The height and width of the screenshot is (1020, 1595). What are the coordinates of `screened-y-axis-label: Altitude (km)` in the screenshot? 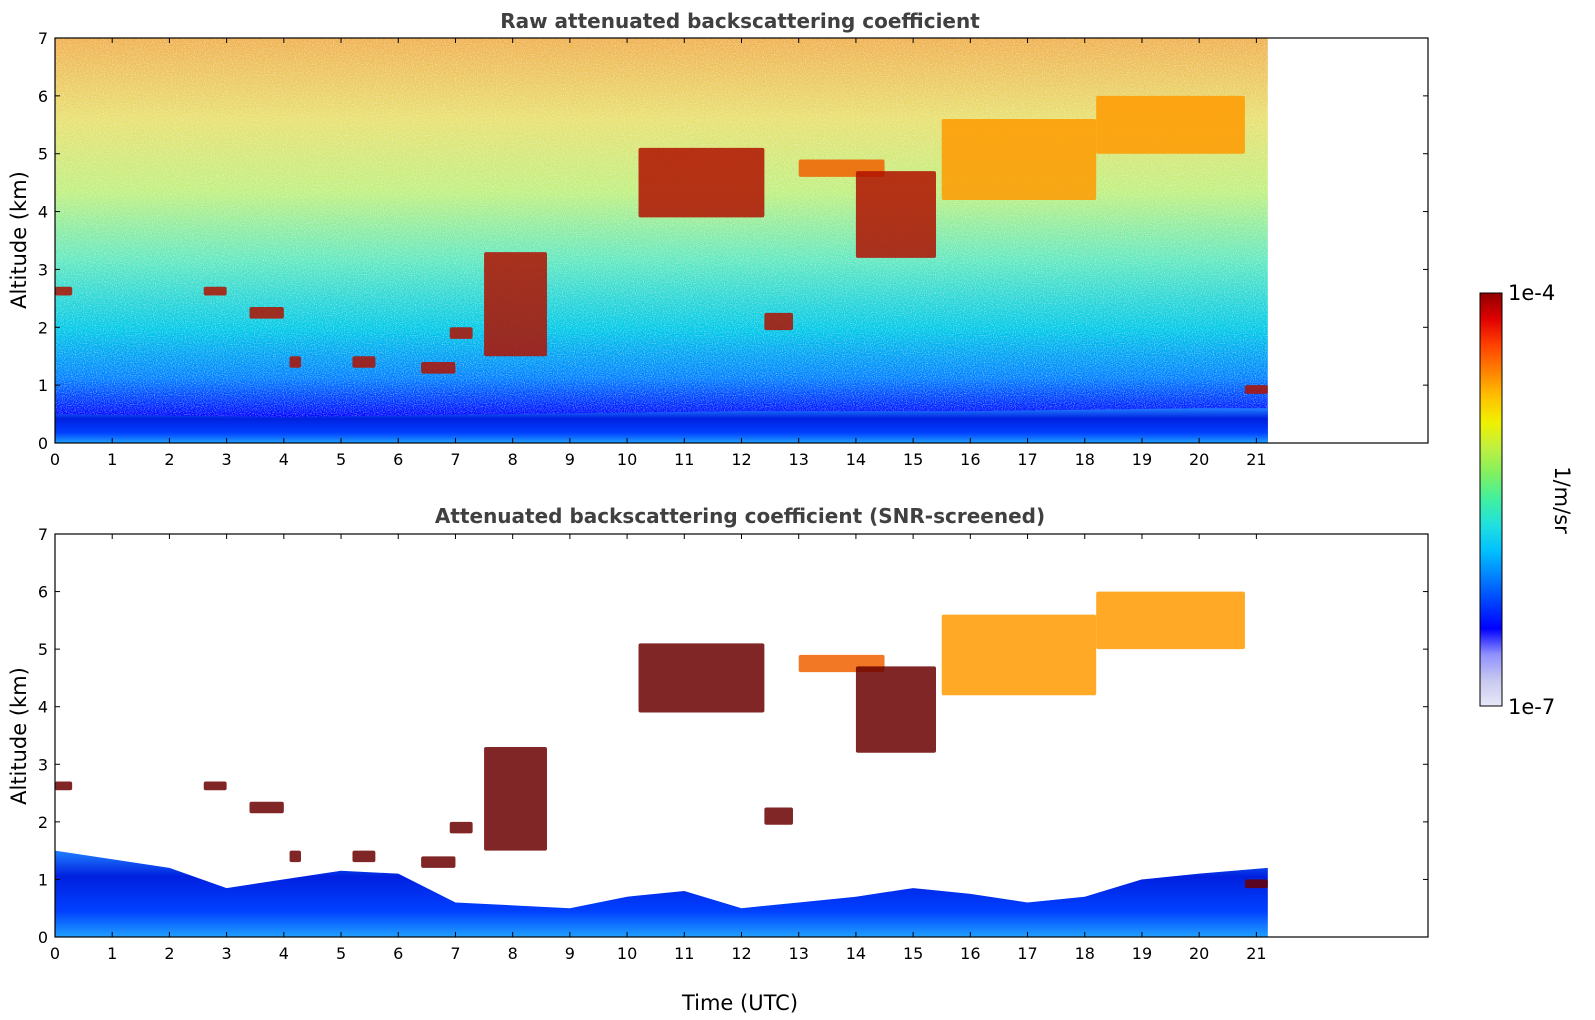 It's located at (19, 736).